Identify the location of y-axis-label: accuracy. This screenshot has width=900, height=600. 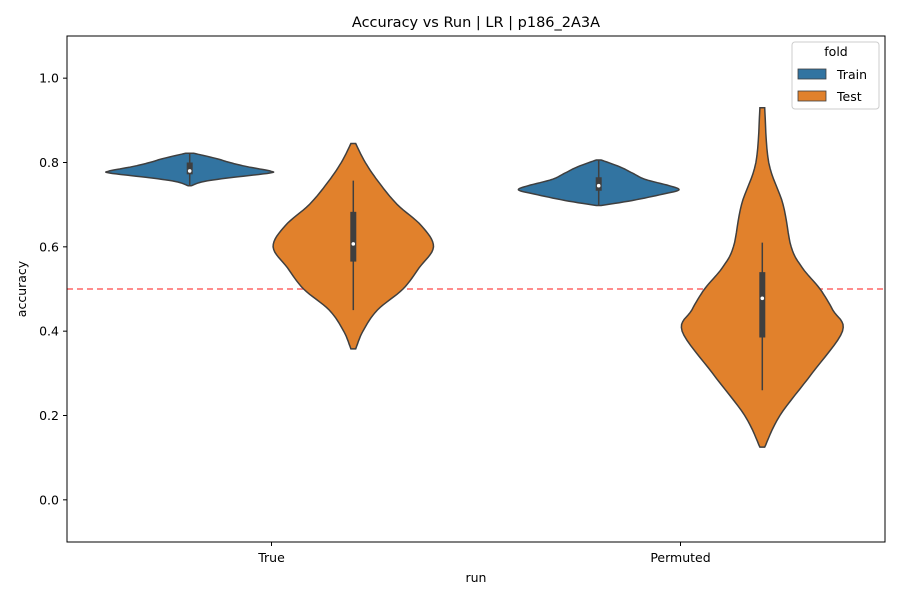
(21, 288).